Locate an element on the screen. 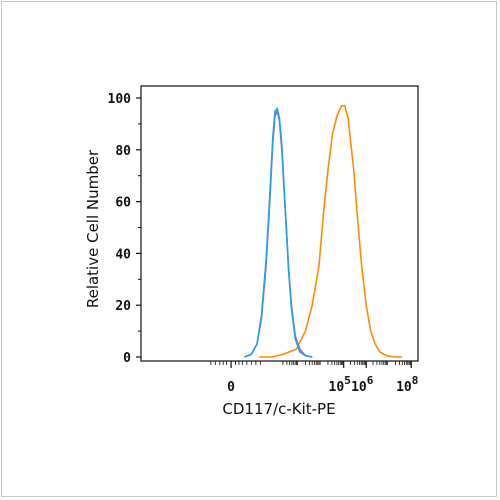 Image resolution: width=500 pixels, height=500 pixels. y-axis-label: Relative Cell Number is located at coordinates (93, 228).